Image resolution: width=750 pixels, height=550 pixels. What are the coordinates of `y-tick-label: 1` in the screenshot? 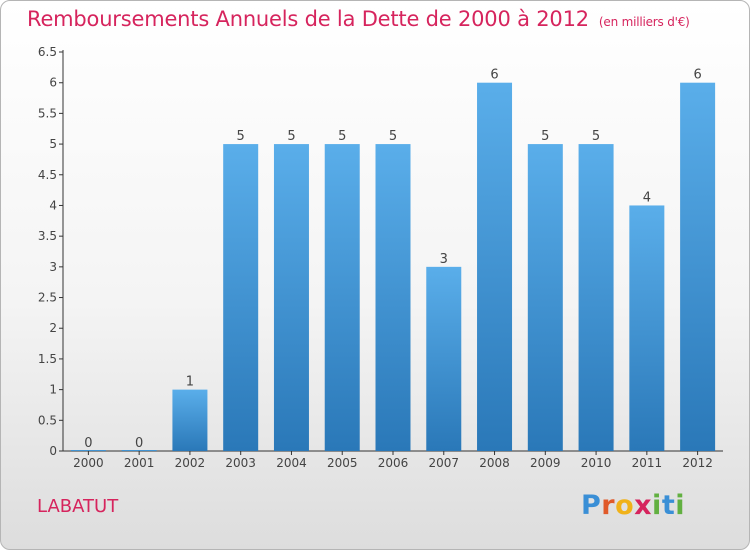 It's located at (53, 390).